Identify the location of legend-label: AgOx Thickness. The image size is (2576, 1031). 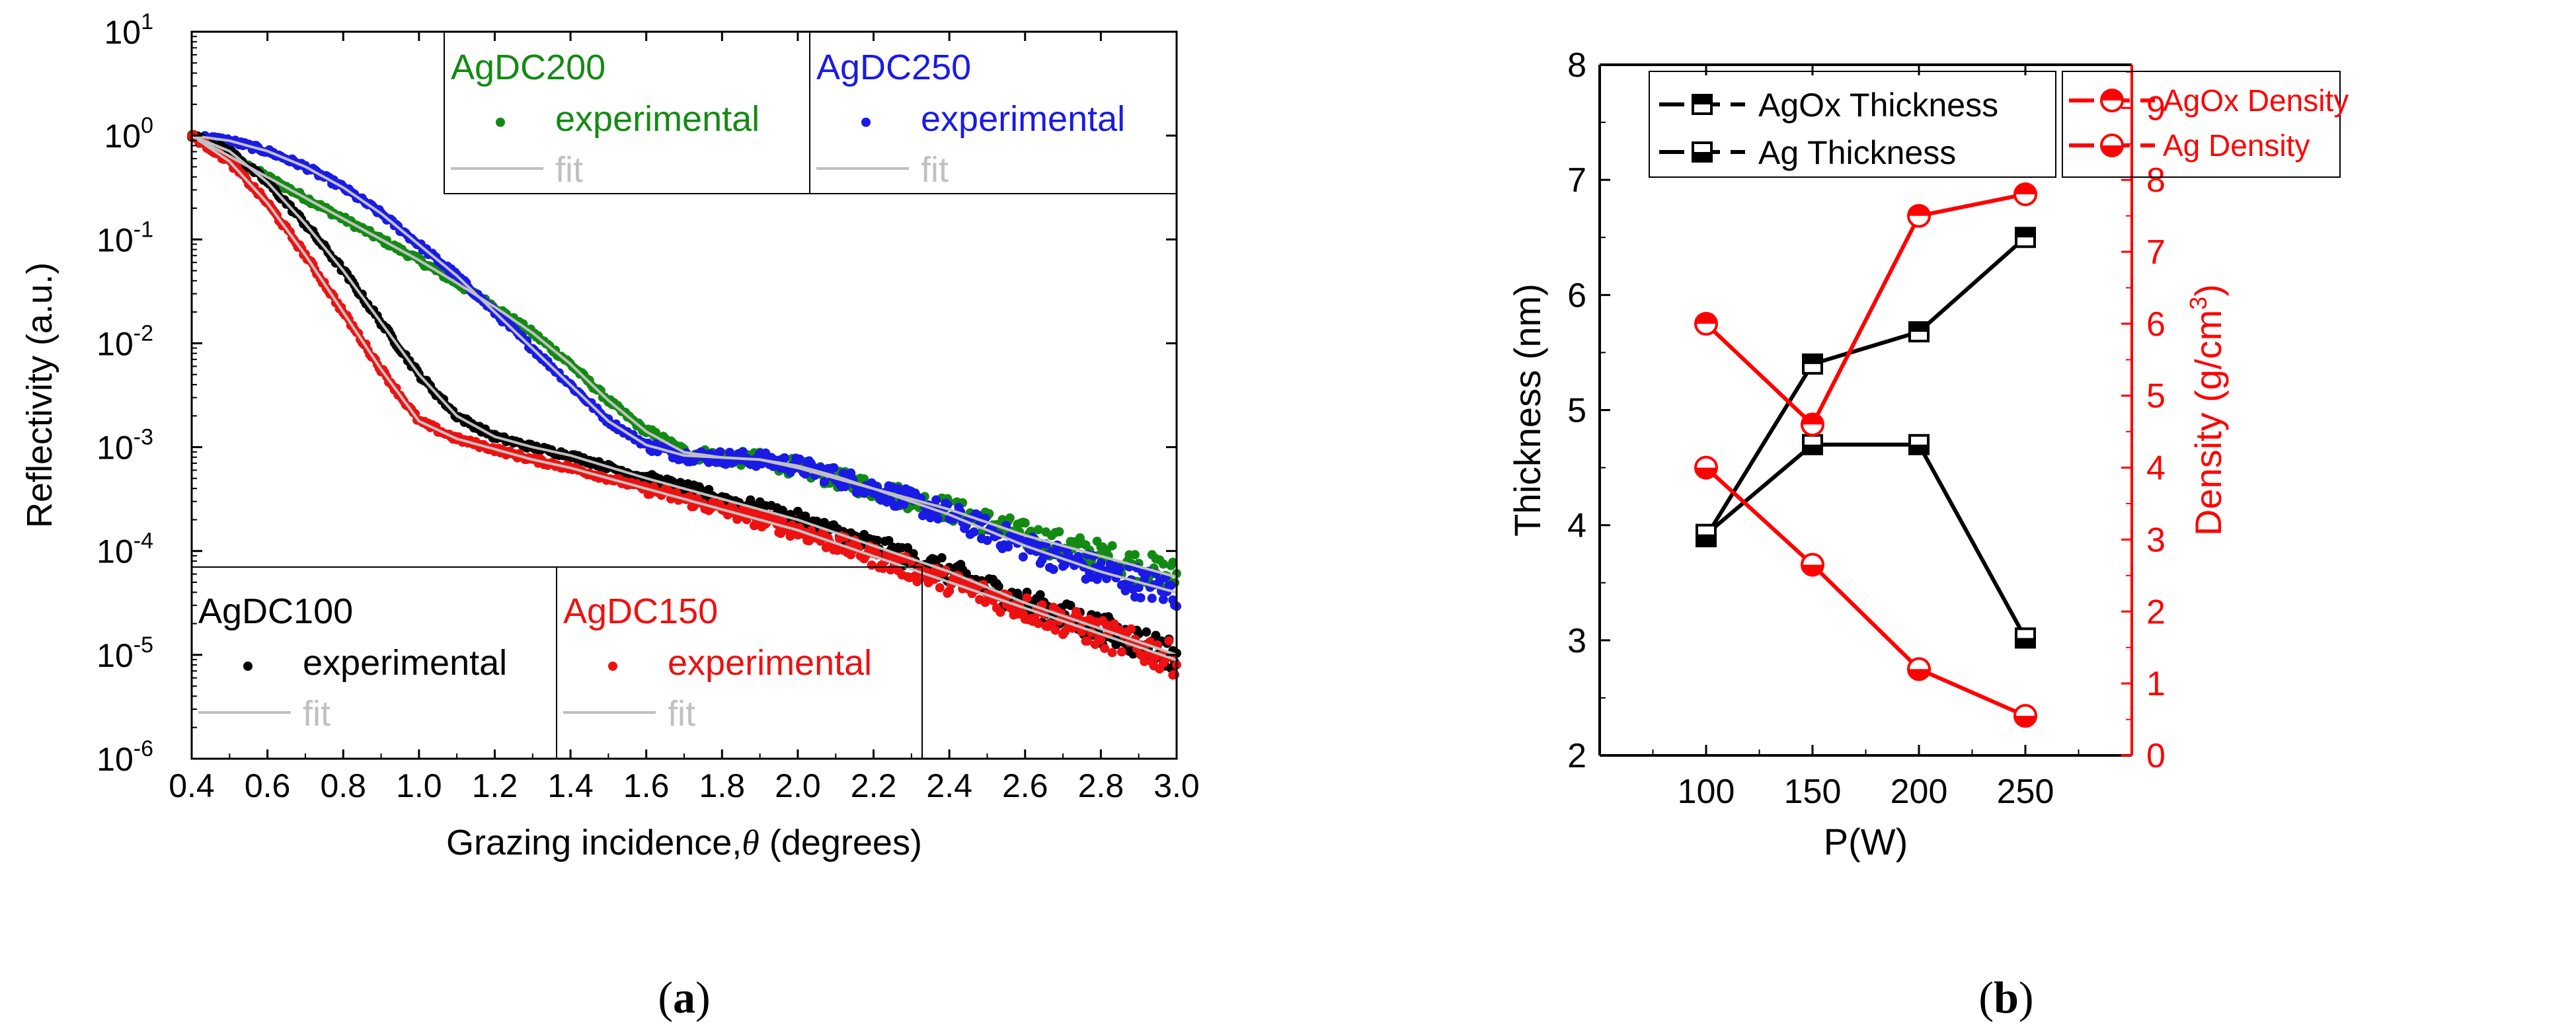
(1878, 105).